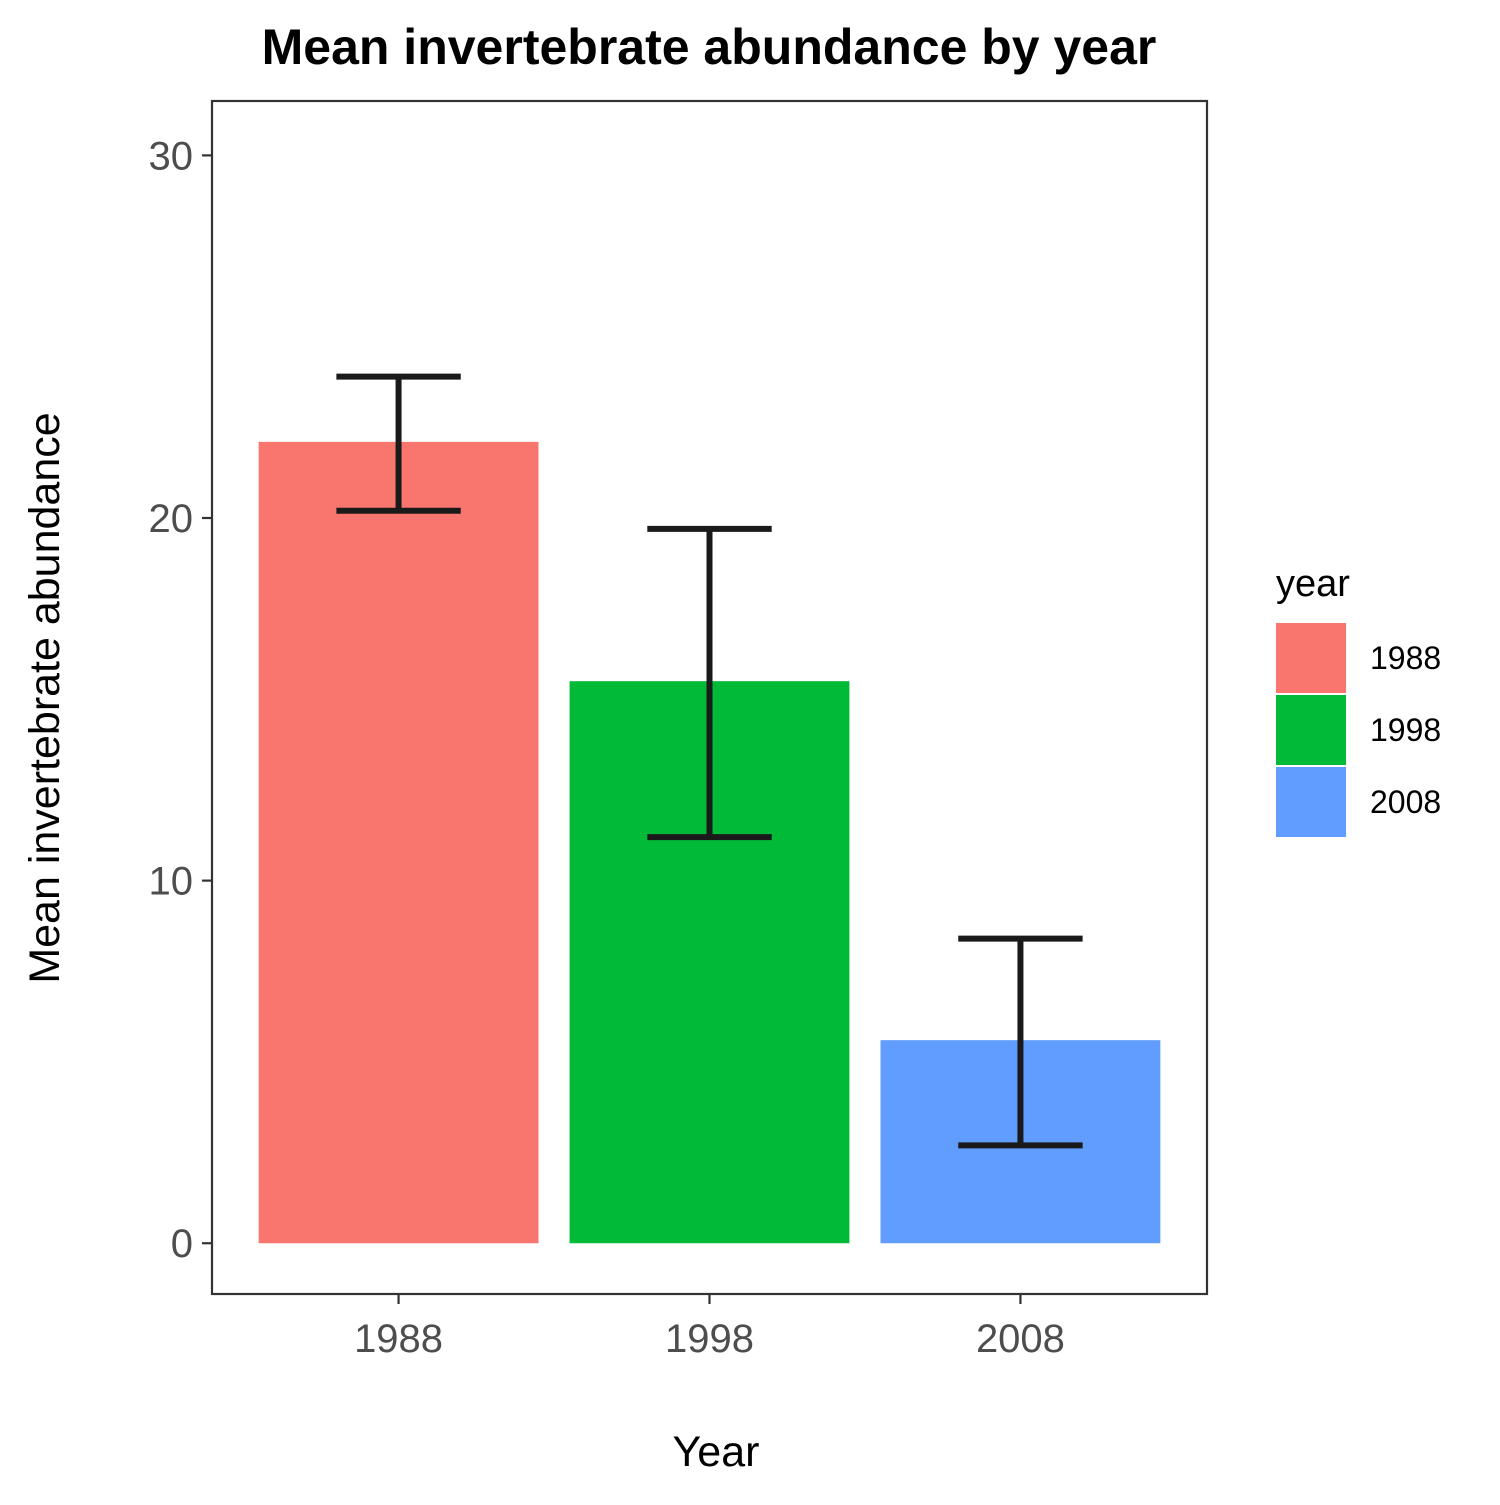 The height and width of the screenshot is (1505, 1500). I want to click on y-tick-label: 0, so click(182, 1244).